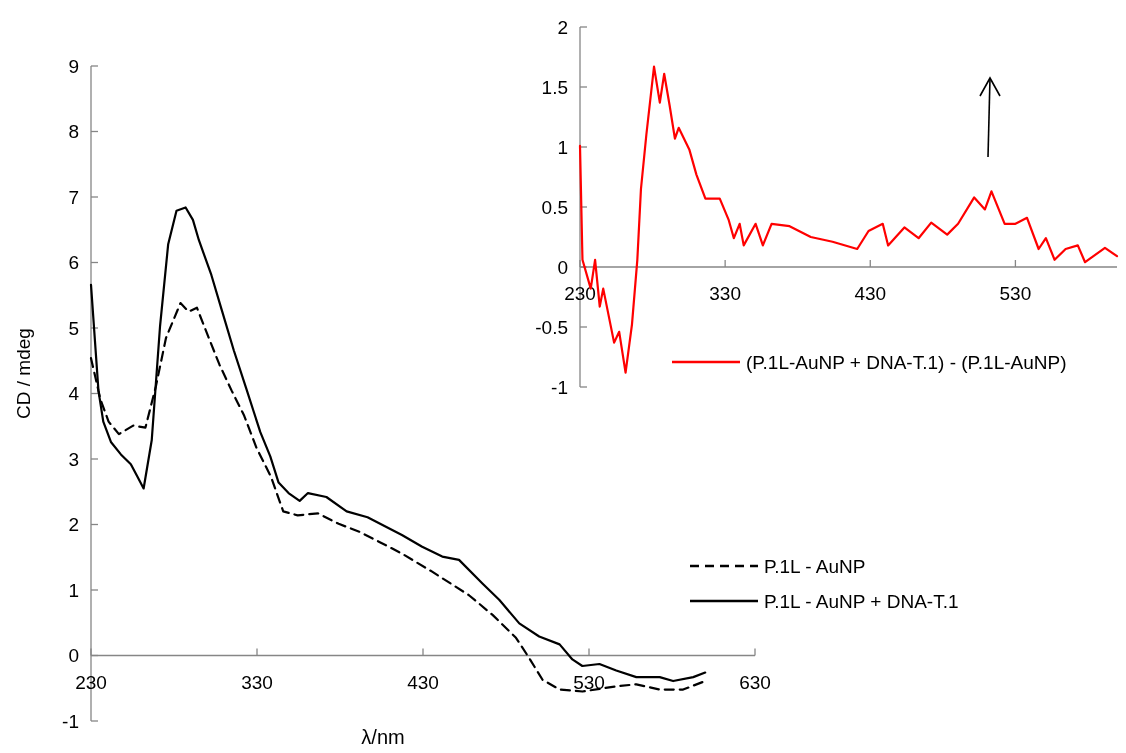  What do you see at coordinates (73, 263) in the screenshot?
I see `y-tick-label: 6` at bounding box center [73, 263].